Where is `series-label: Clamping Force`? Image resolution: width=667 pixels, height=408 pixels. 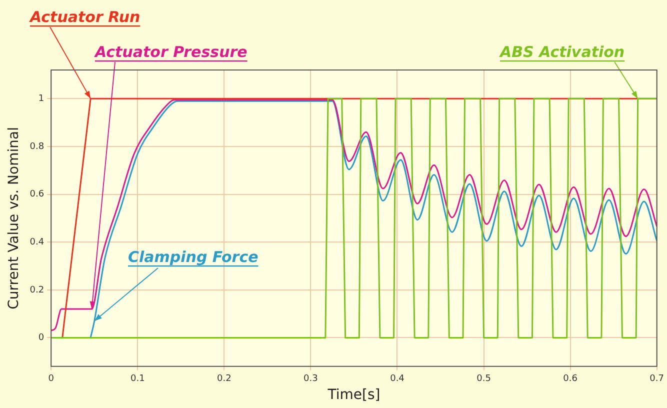 series-label: Clamping Force is located at coordinates (193, 257).